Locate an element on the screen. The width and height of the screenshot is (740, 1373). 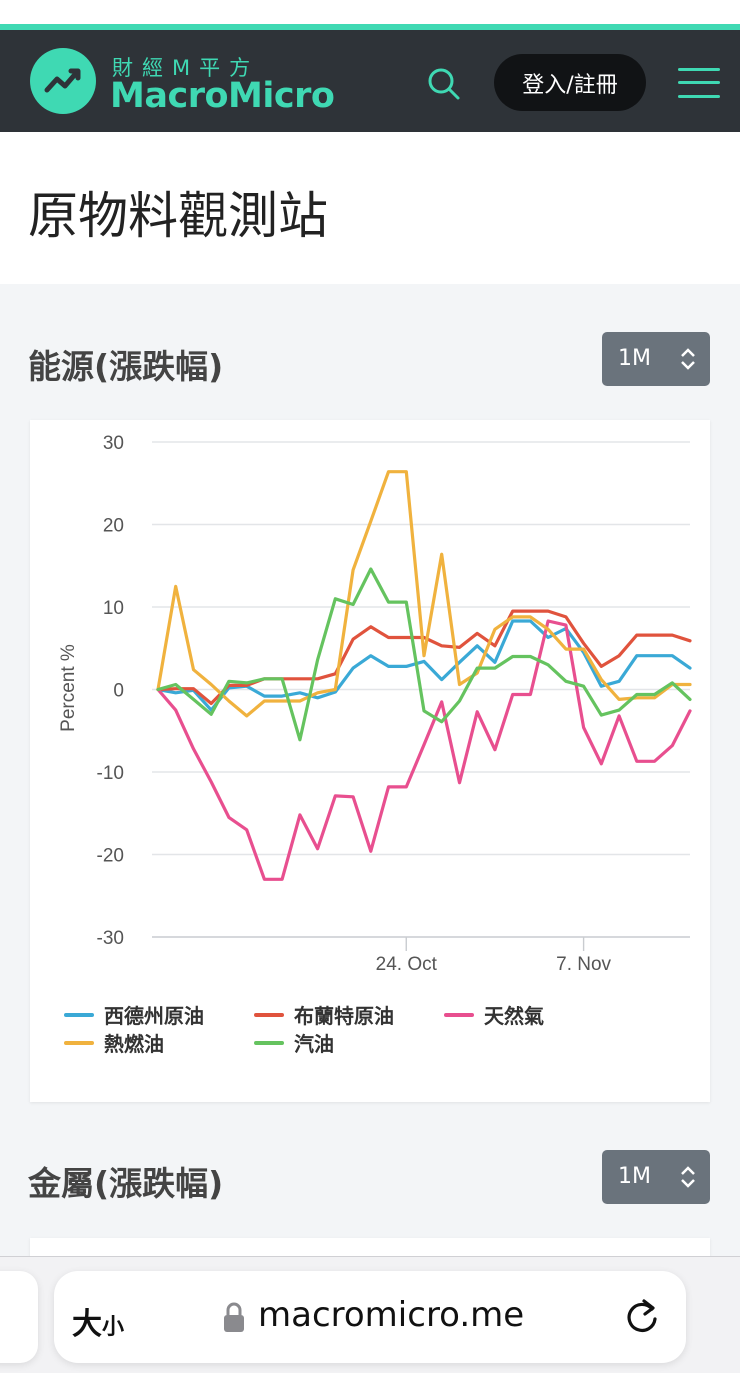
y-tick-label: 20 is located at coordinates (113, 526).